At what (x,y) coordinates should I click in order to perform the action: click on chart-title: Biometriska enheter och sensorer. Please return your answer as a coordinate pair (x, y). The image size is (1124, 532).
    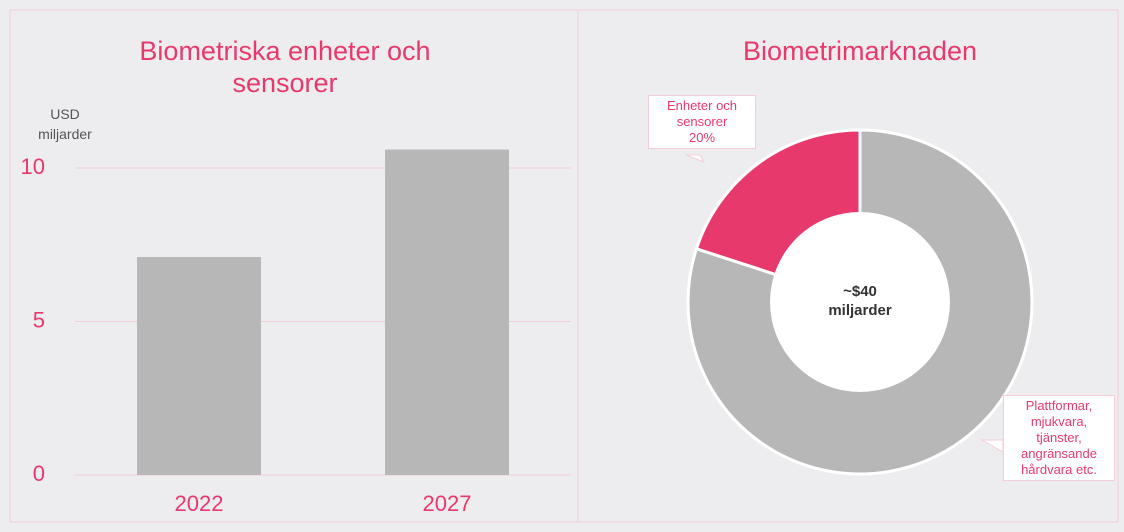
    Looking at the image, I should click on (285, 67).